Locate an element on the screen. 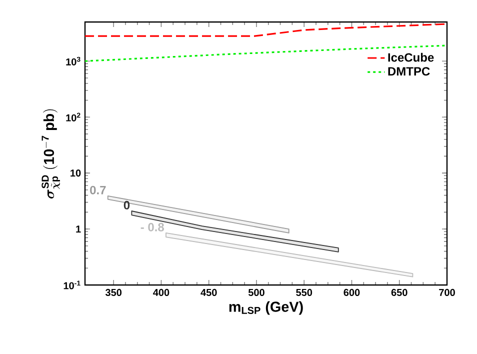  legend-label: 0.7 is located at coordinates (98, 190).